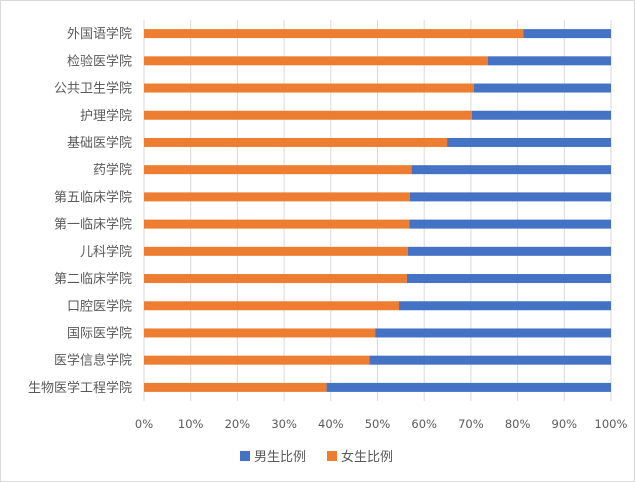 This screenshot has height=482, width=635. I want to click on category-label: 外国语学院, so click(99, 34).